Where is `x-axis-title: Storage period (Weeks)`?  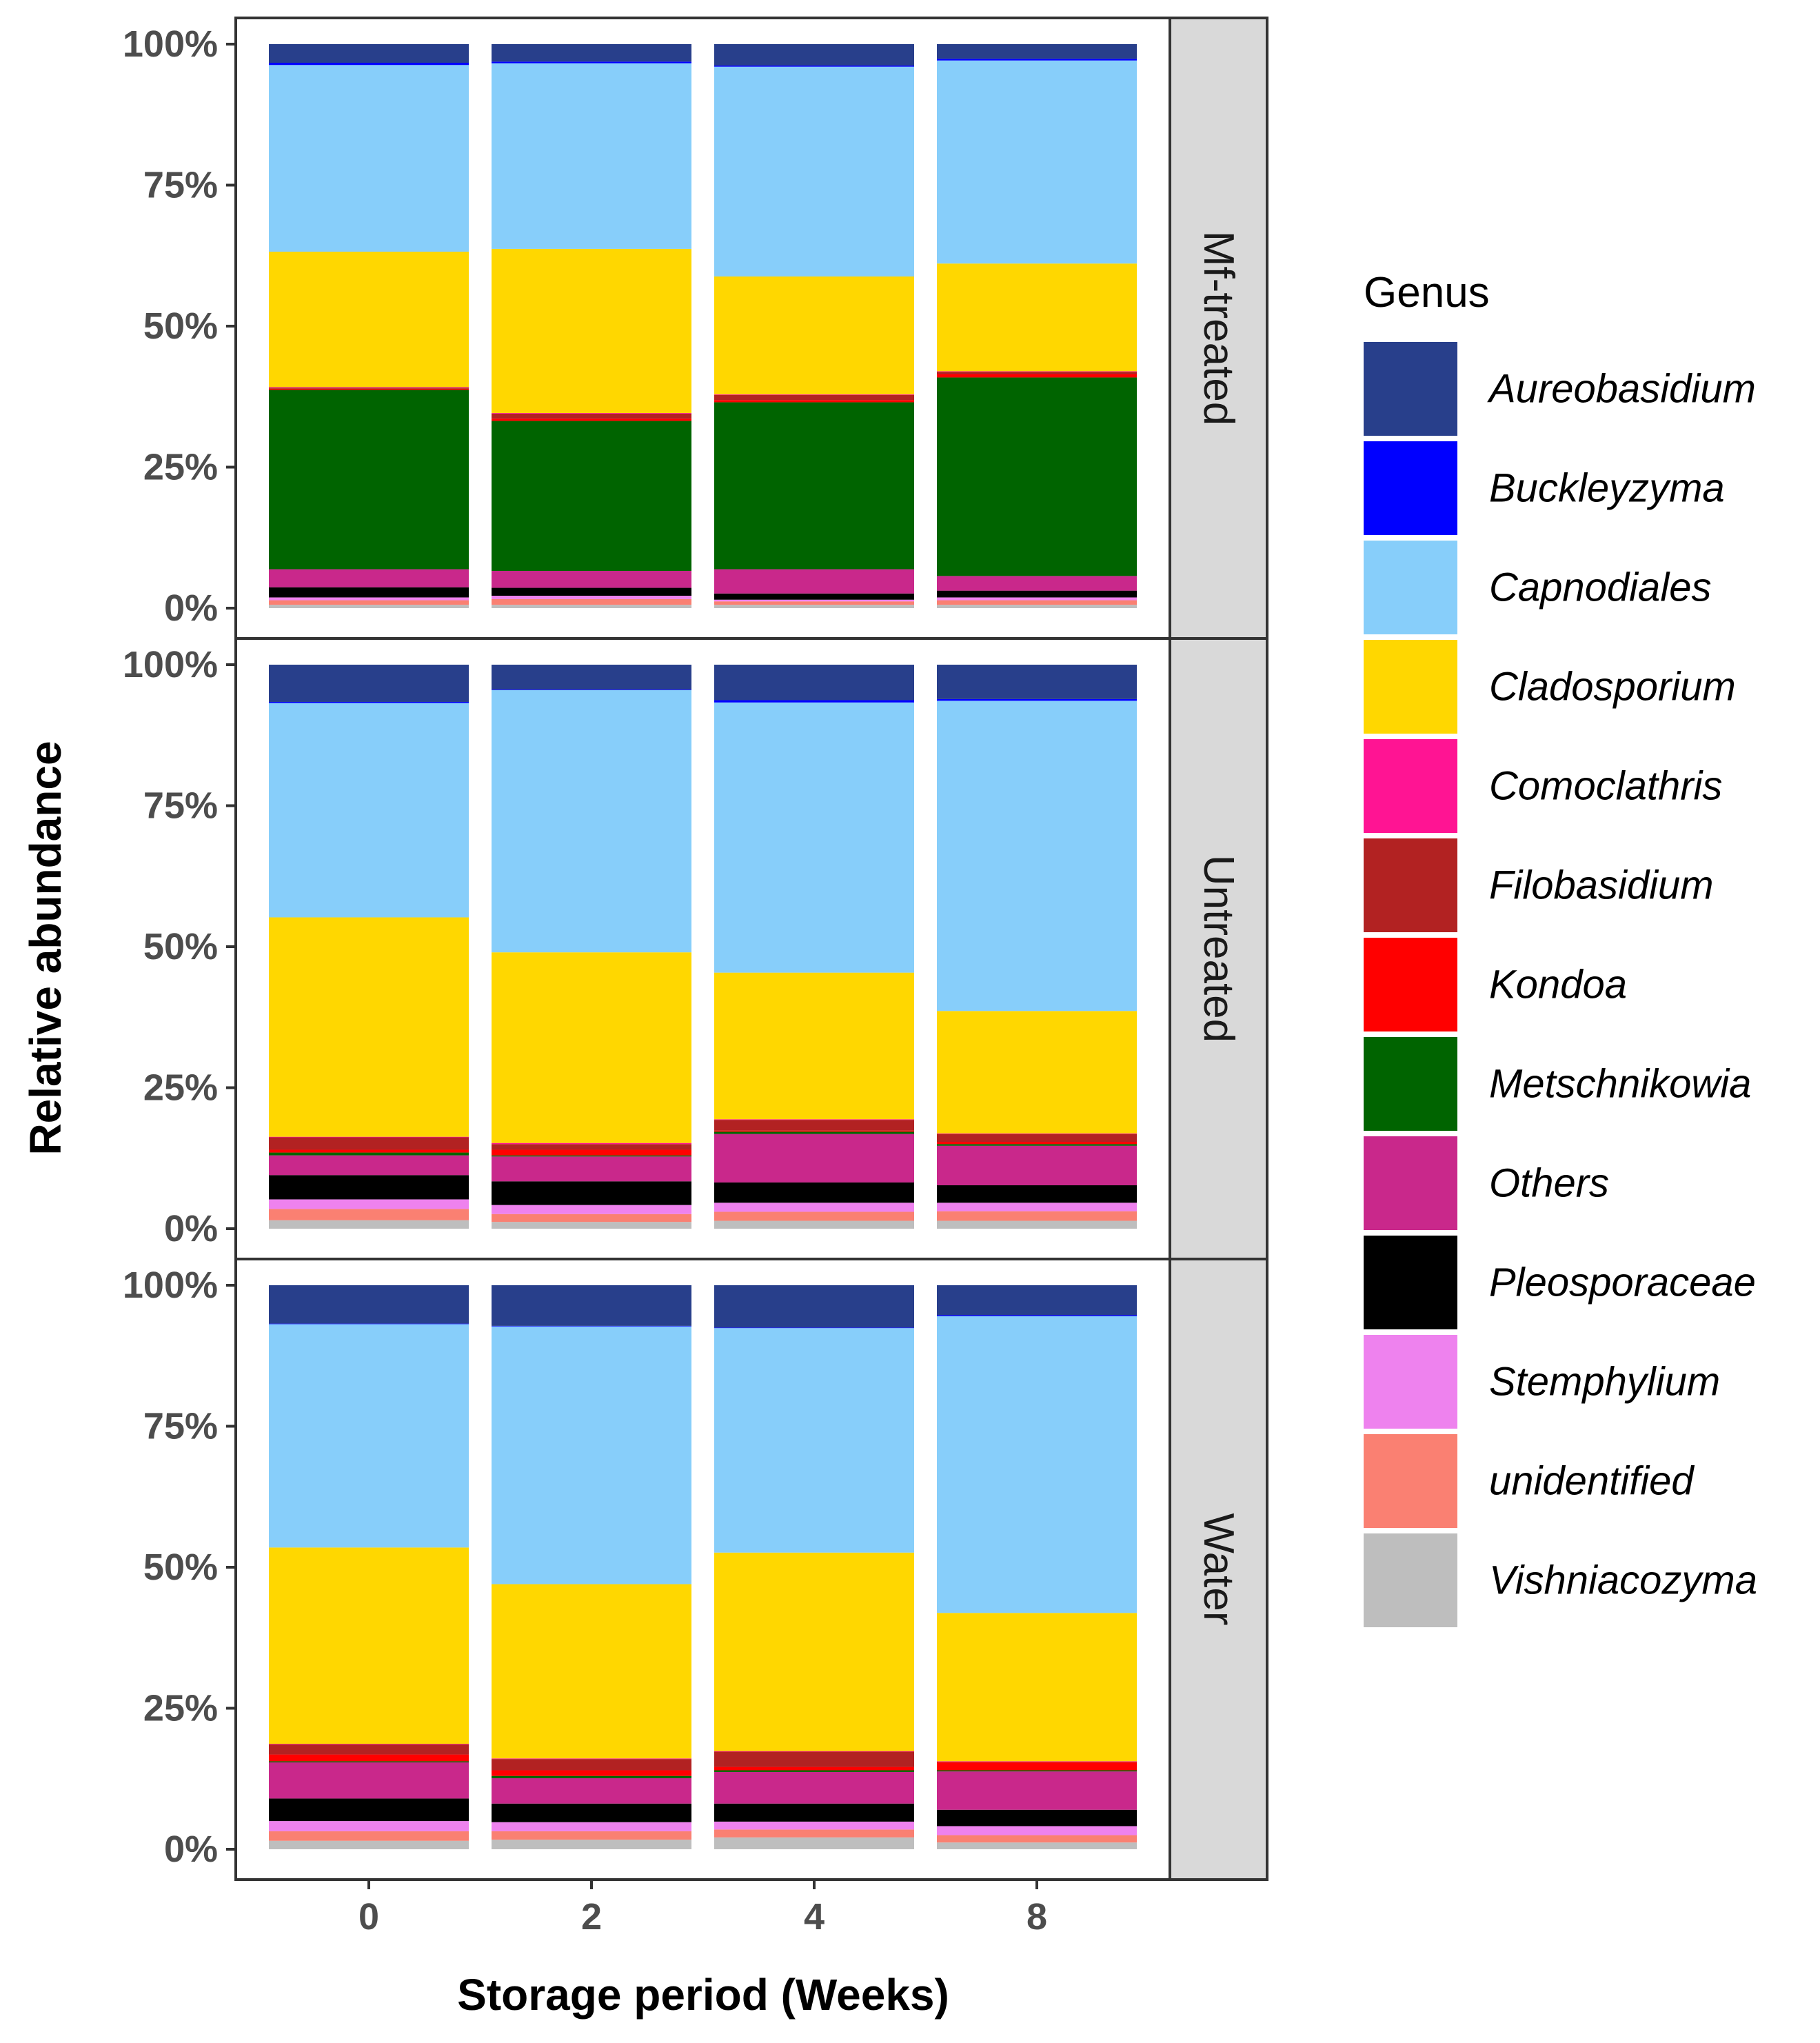
x-axis-title: Storage period (Weeks) is located at coordinates (703, 1995).